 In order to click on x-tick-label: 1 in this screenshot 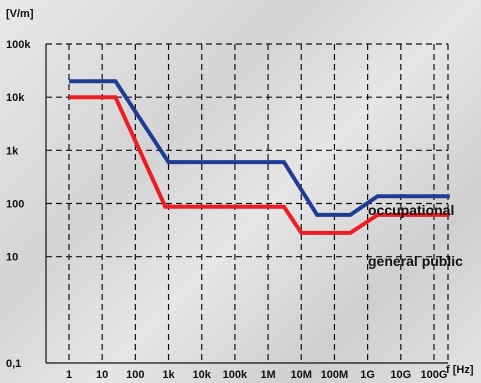, I will do `click(69, 375)`.